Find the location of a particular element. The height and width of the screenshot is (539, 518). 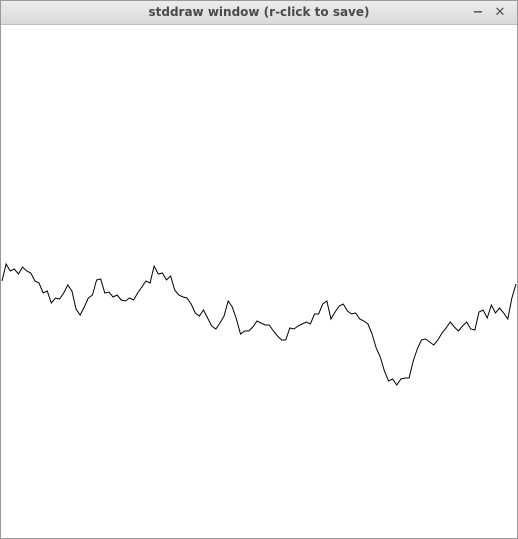

close-icon: ✕ is located at coordinates (500, 12).